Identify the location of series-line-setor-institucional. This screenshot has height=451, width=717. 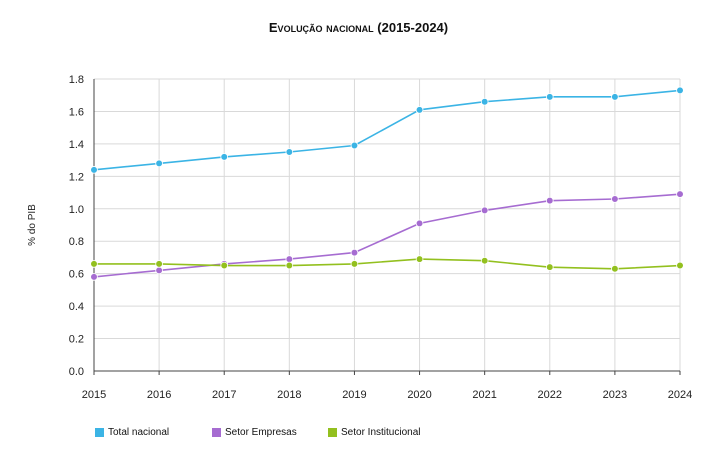
(387, 264).